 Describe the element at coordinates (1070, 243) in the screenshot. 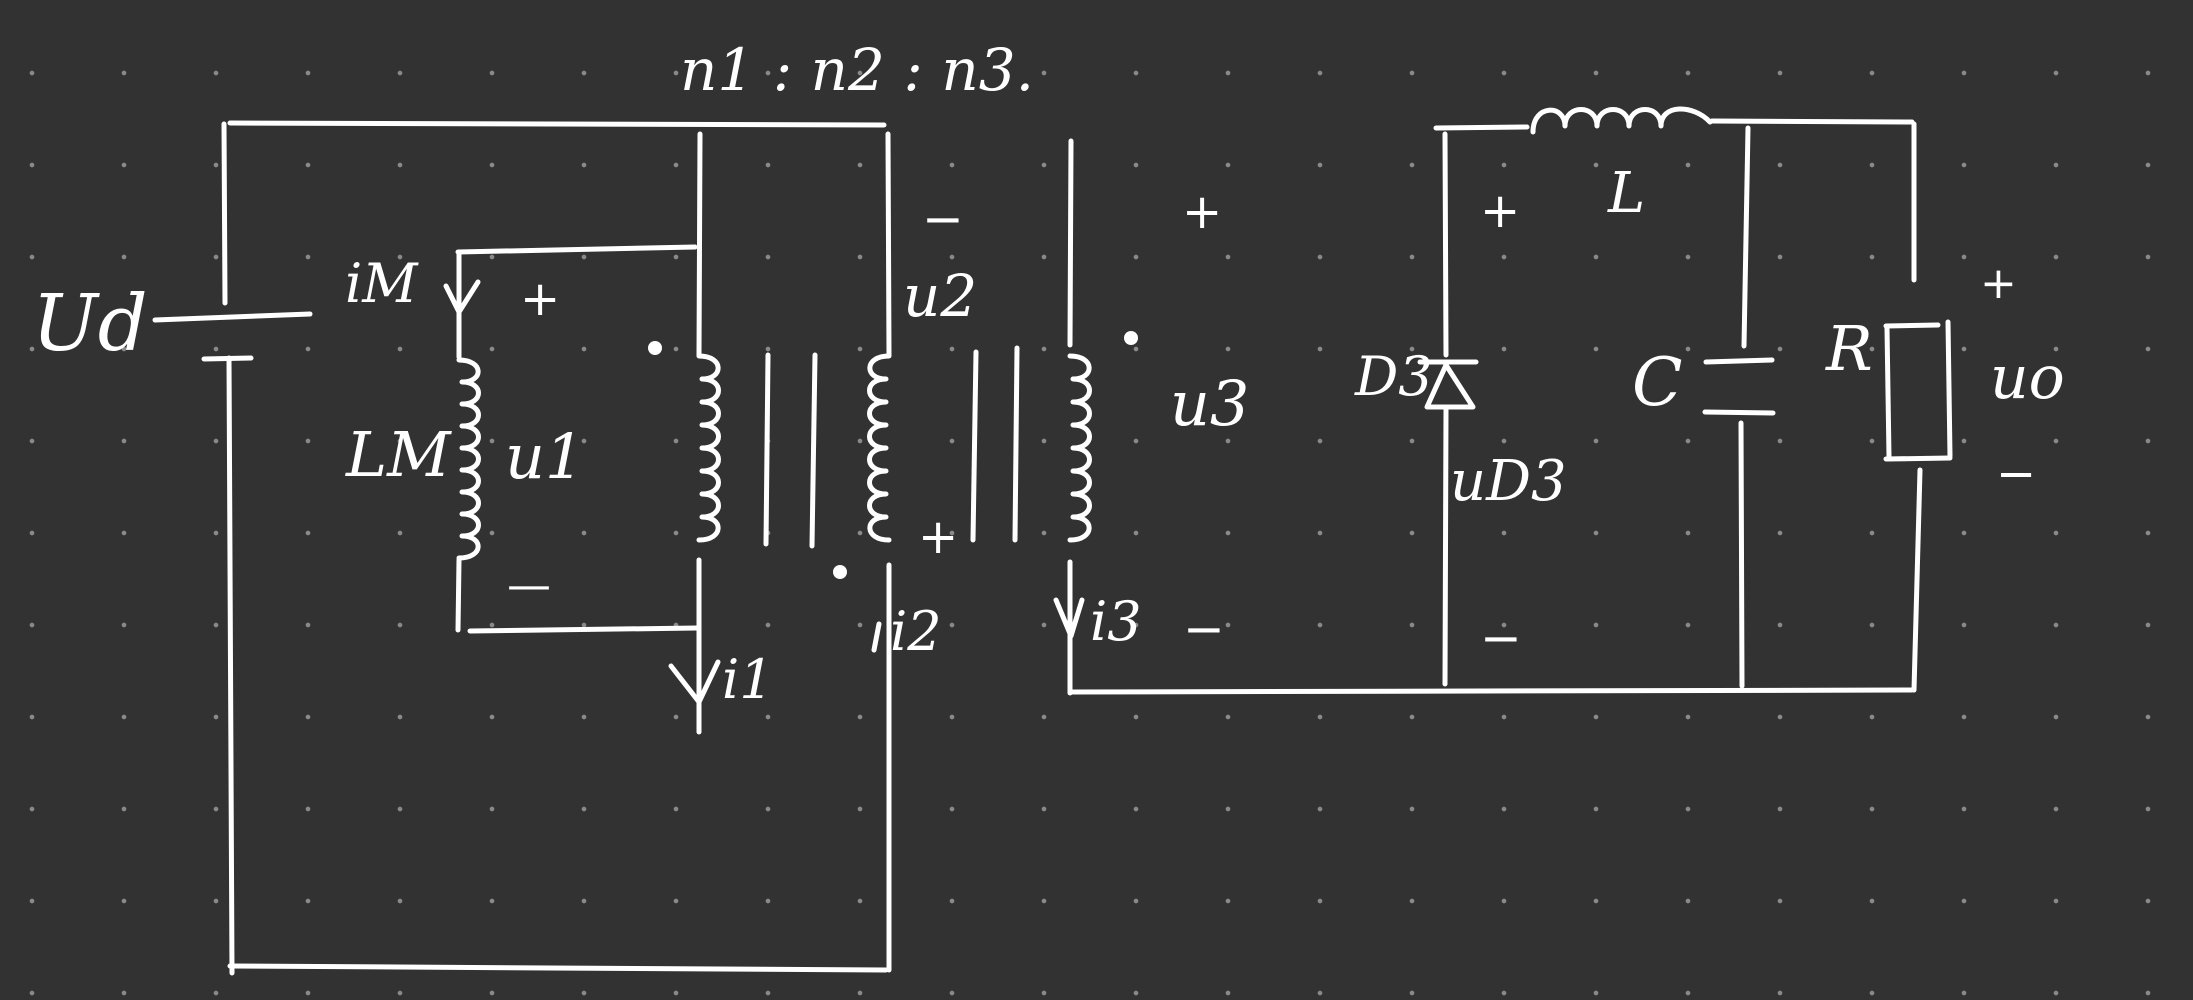

I see `wire-winding3-top` at that location.